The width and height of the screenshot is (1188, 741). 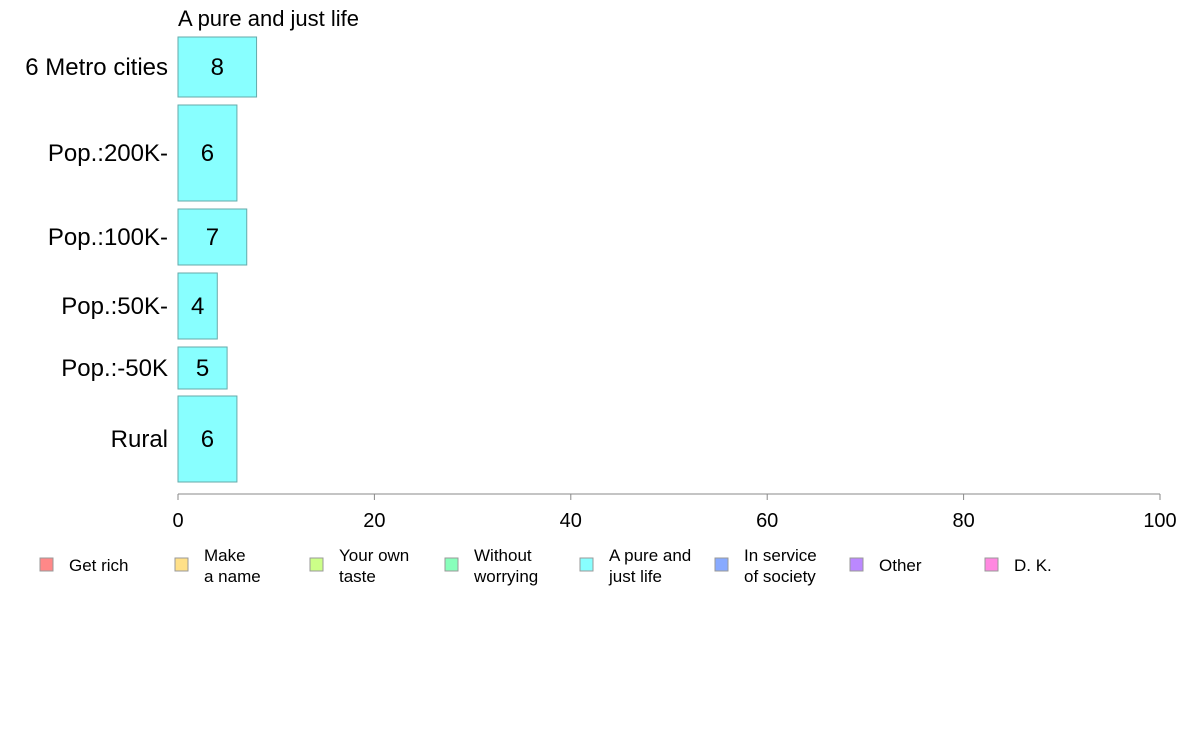 I want to click on category-label: Pop.:100K-, so click(x=108, y=237).